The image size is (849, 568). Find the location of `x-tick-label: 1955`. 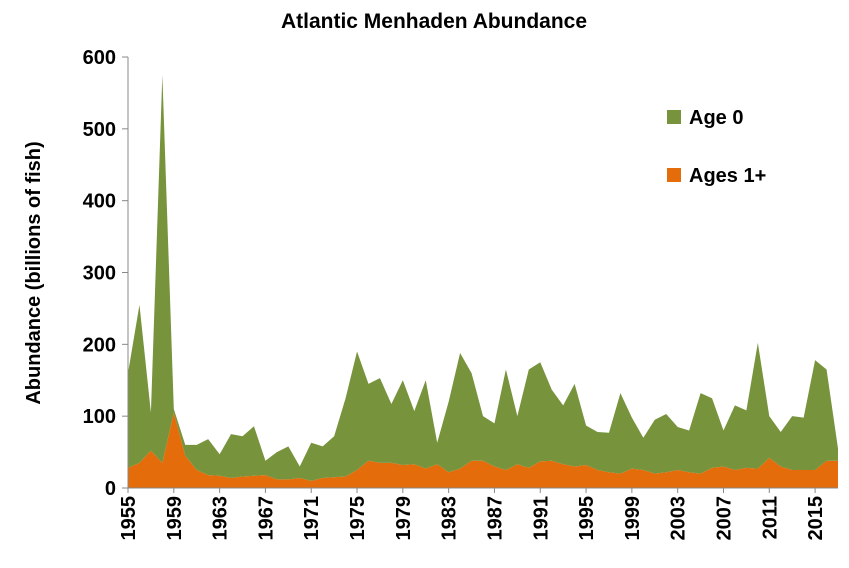

x-tick-label: 1955 is located at coordinates (129, 518).